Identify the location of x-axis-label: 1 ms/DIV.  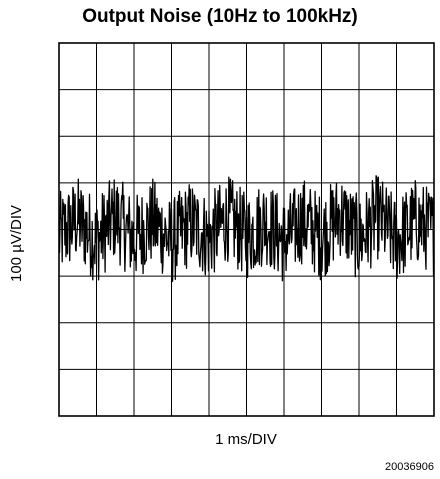
(246, 439).